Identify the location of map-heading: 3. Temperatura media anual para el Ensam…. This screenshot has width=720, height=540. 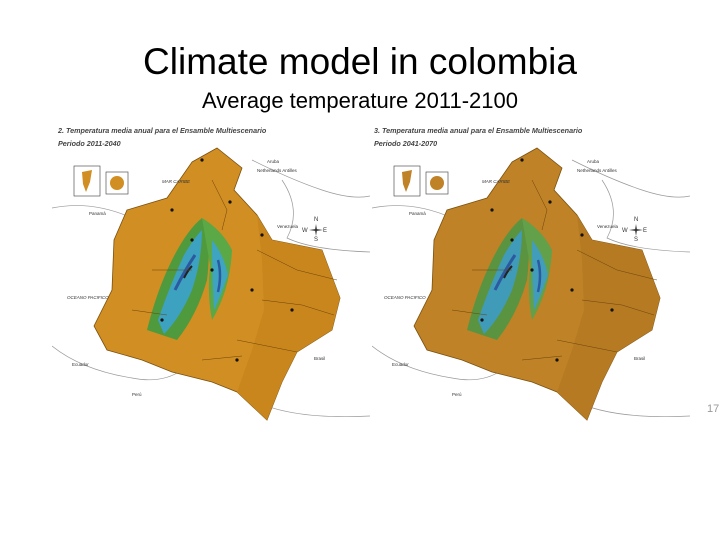
(478, 130).